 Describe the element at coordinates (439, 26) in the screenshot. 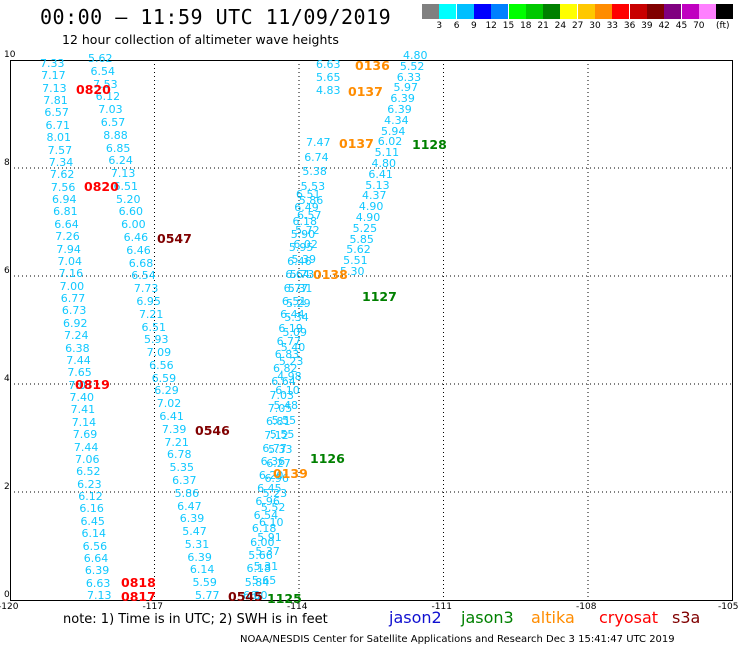

I see `legend-label: 3` at that location.